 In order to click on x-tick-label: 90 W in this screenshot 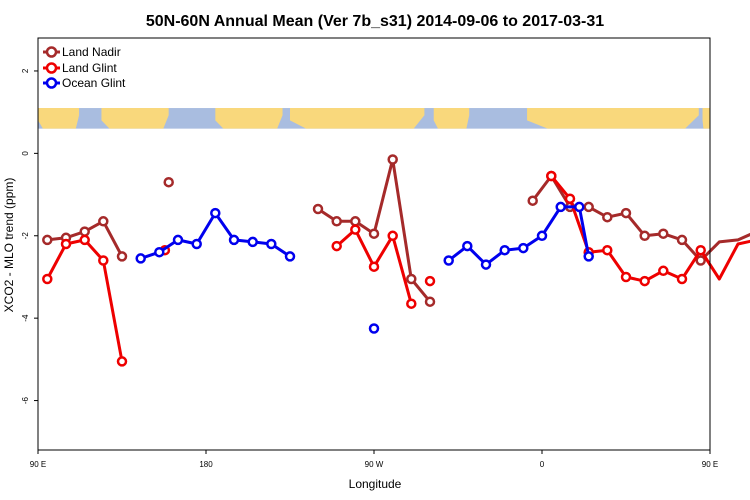, I will do `click(374, 464)`.